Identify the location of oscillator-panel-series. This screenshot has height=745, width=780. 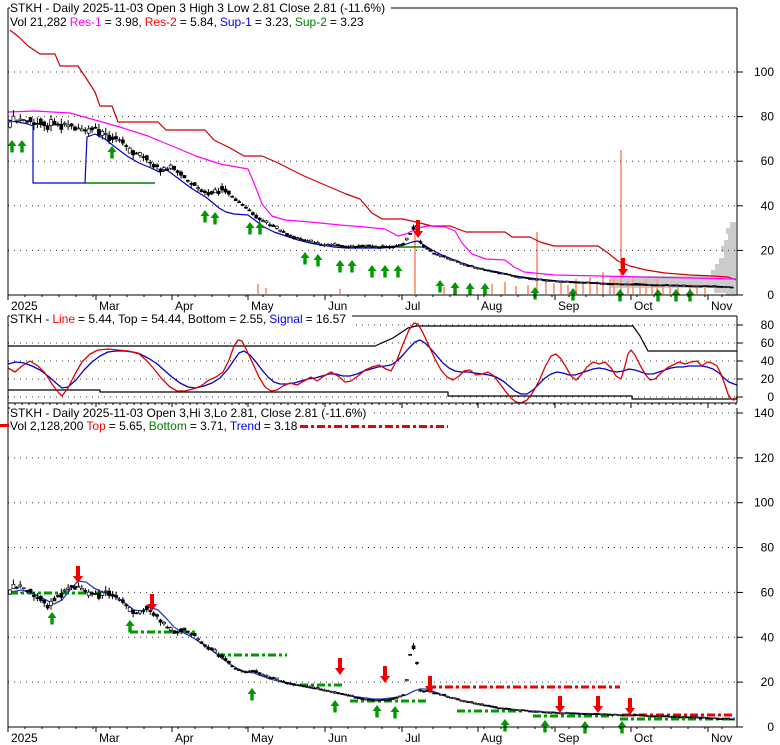
(372, 363).